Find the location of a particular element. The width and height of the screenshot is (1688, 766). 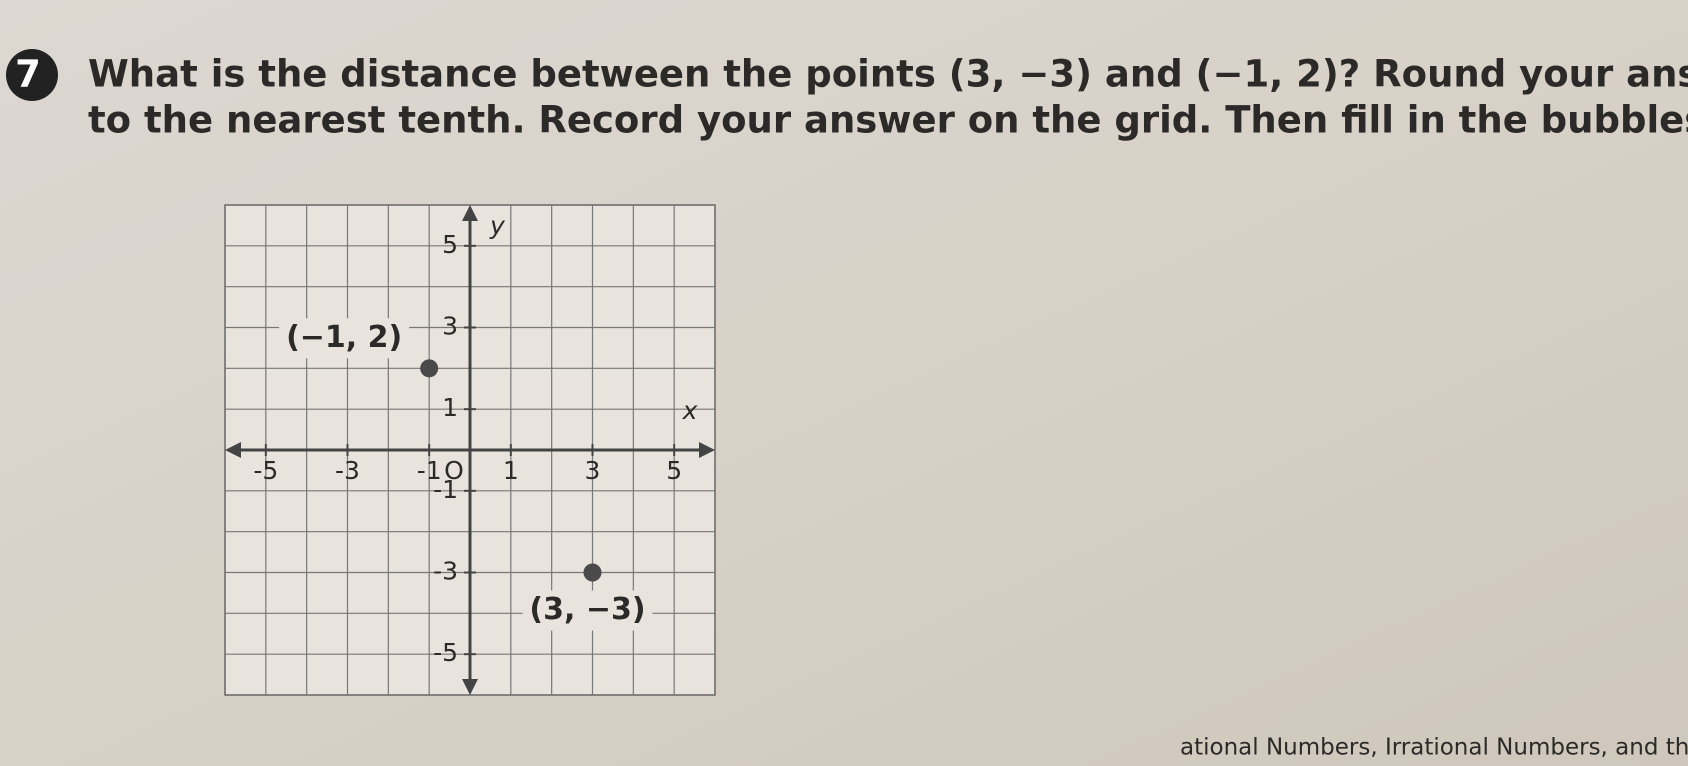

y-tick-label: 5 is located at coordinates (450, 244).